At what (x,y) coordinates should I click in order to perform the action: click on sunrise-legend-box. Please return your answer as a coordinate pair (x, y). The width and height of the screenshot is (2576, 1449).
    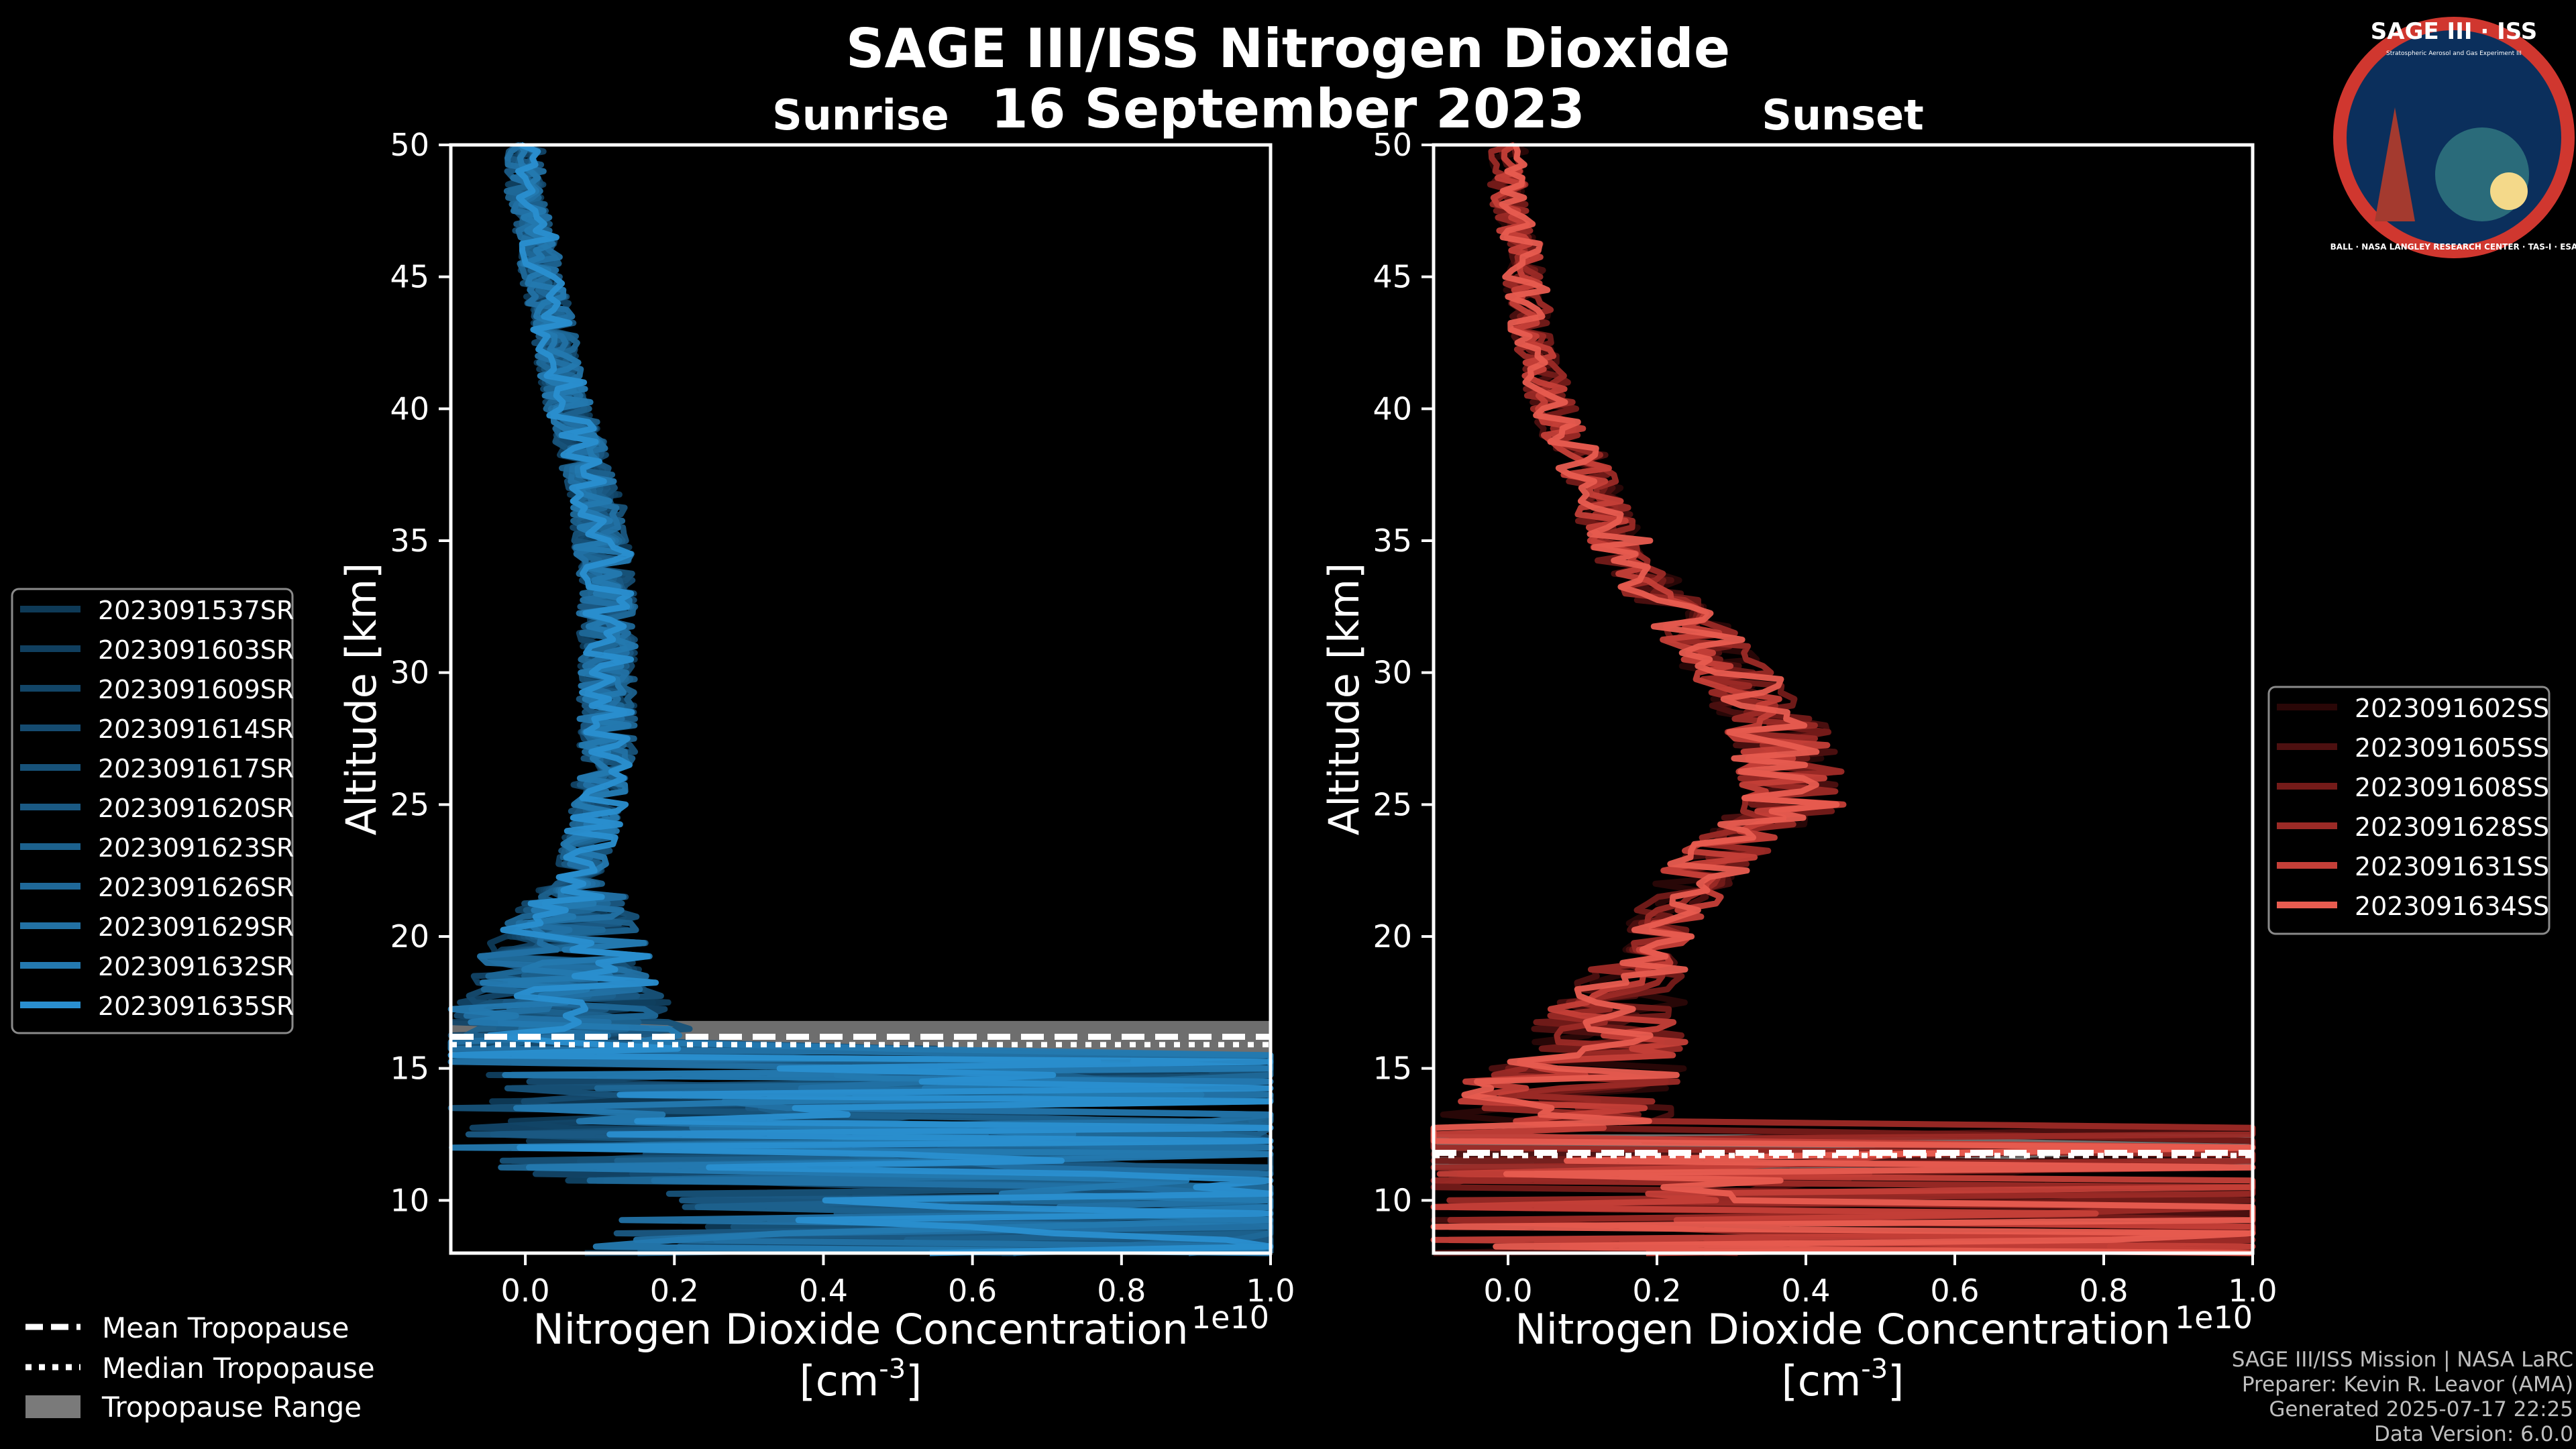
    Looking at the image, I should click on (152, 811).